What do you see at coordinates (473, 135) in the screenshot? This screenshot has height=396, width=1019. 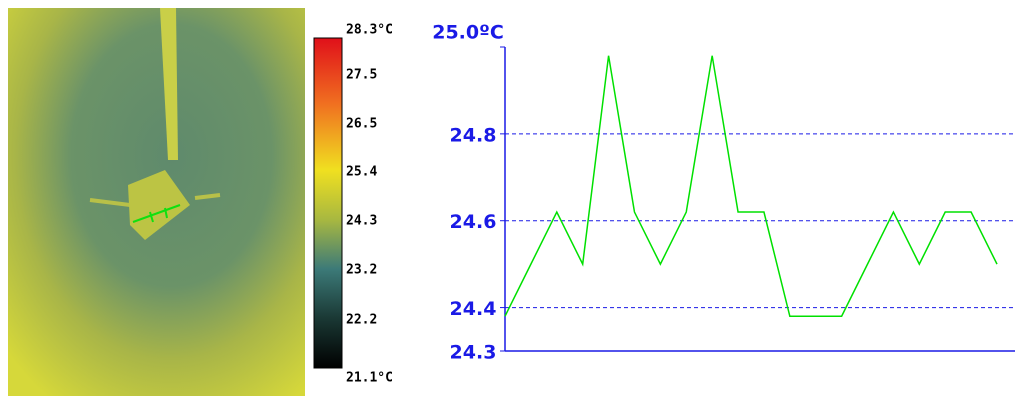 I see `y-tick-label: 24.8` at bounding box center [473, 135].